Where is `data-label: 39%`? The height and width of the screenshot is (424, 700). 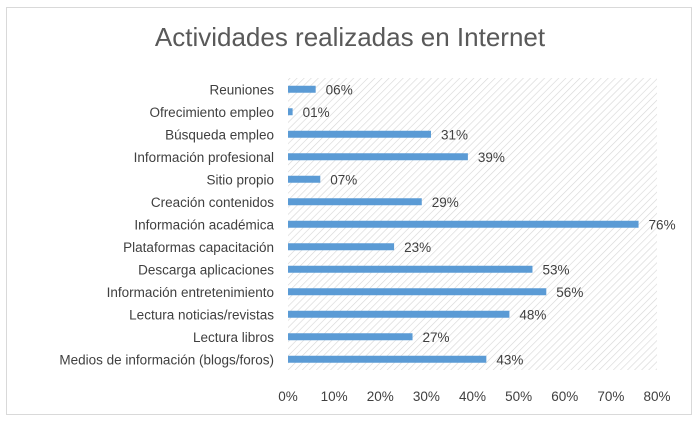 data-label: 39% is located at coordinates (491, 157).